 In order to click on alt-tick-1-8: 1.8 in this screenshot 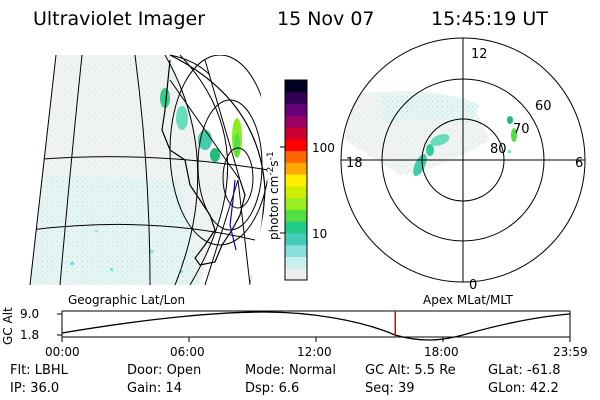, I will do `click(29, 335)`.